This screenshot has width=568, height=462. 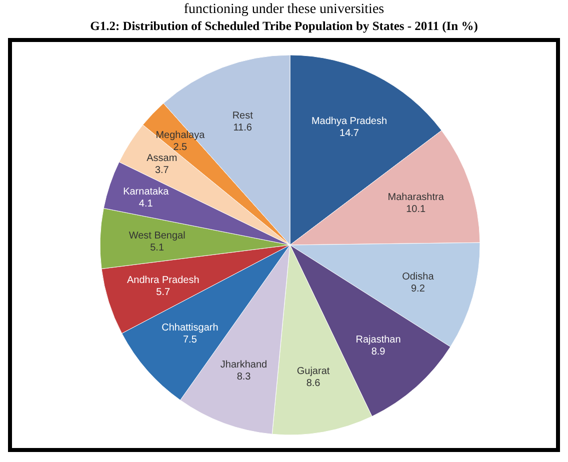 What do you see at coordinates (157, 248) in the screenshot?
I see `data-label: 5.1` at bounding box center [157, 248].